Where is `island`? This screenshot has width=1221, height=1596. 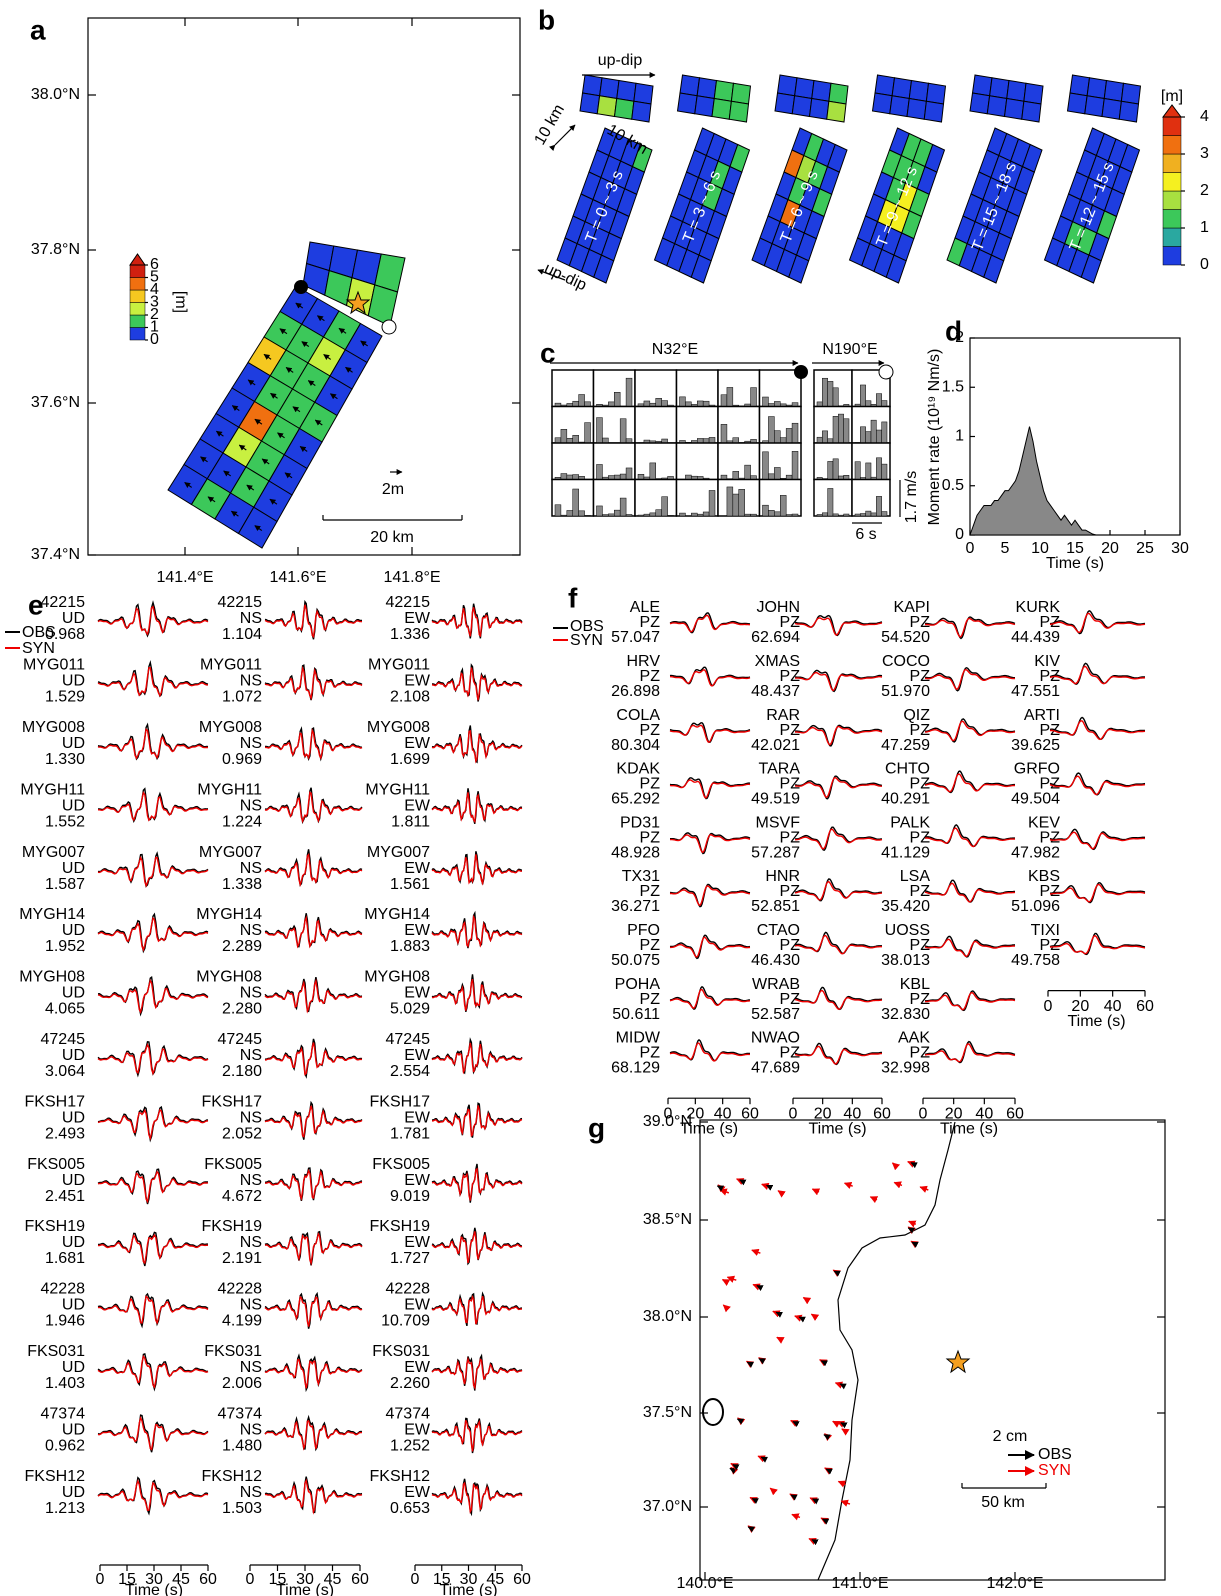 island is located at coordinates (713, 1412).